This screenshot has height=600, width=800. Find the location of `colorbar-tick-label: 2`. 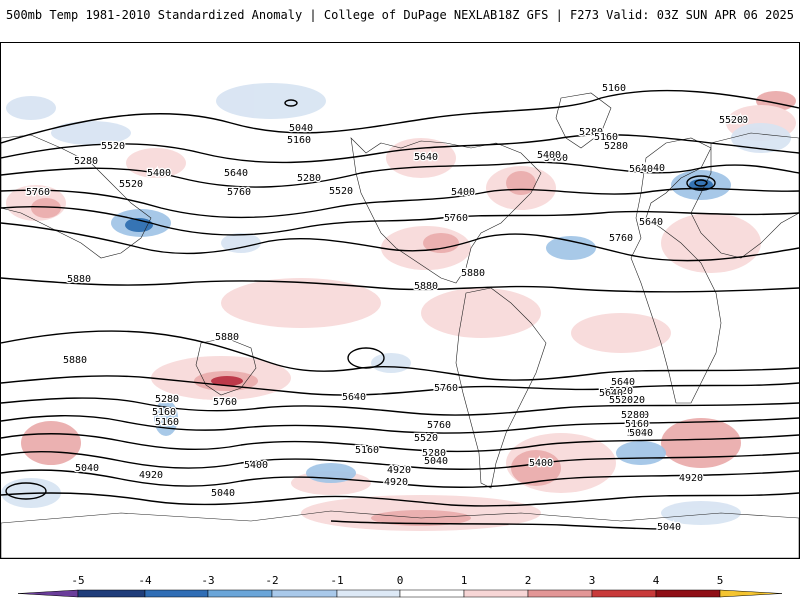

colorbar-tick-label: 2 is located at coordinates (528, 580).